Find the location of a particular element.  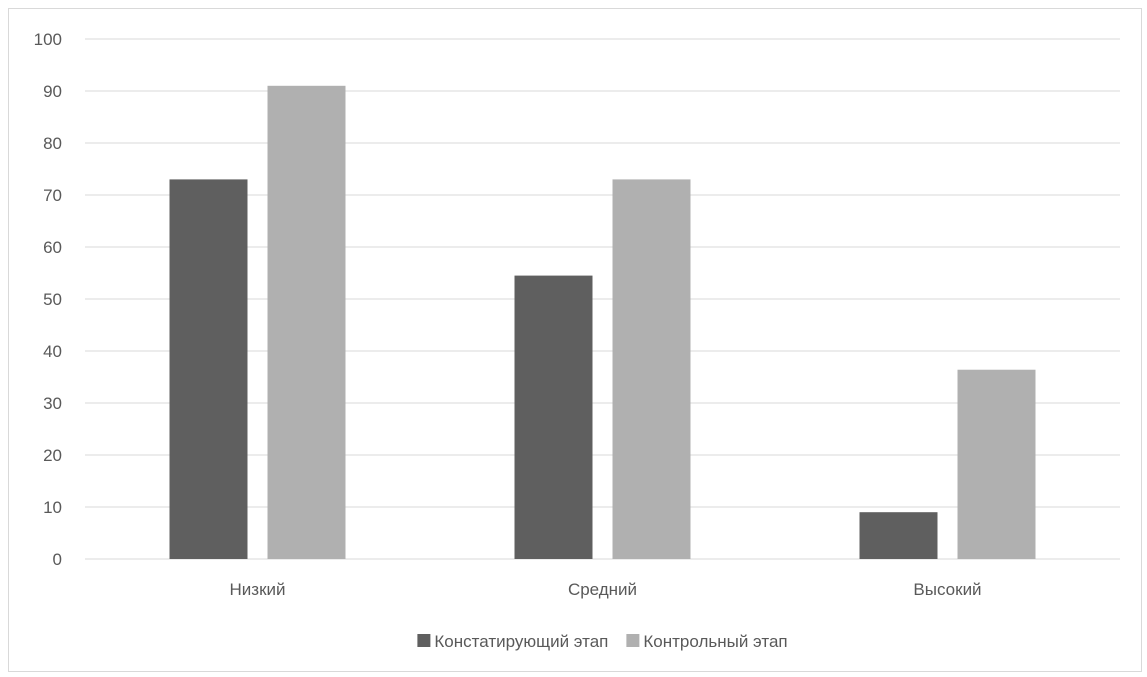

legend-item: Контрольный этап is located at coordinates (707, 641).